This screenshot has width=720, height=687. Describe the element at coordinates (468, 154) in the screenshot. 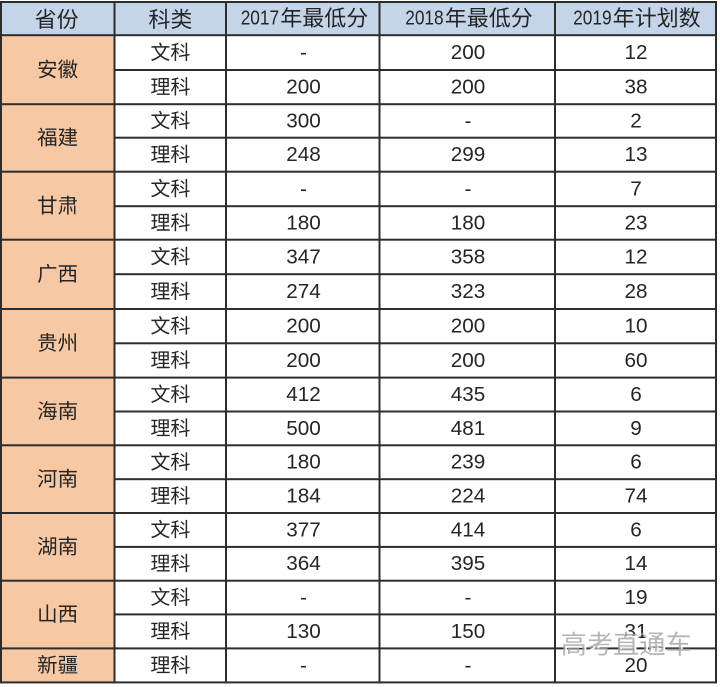

I see `svg-text: 299` at that location.